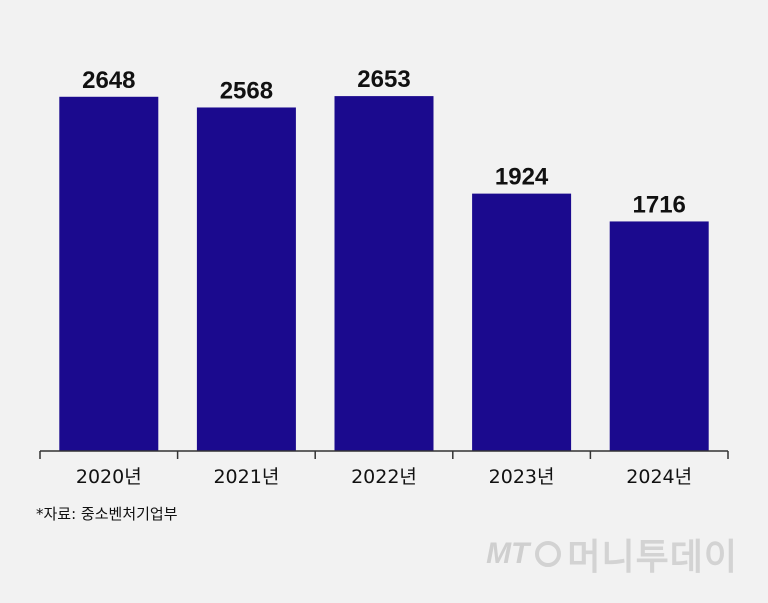 The width and height of the screenshot is (768, 603). I want to click on x-axis-tick-labels: 2020년 2021년 2022년 2023년 2024년, so click(384, 477).